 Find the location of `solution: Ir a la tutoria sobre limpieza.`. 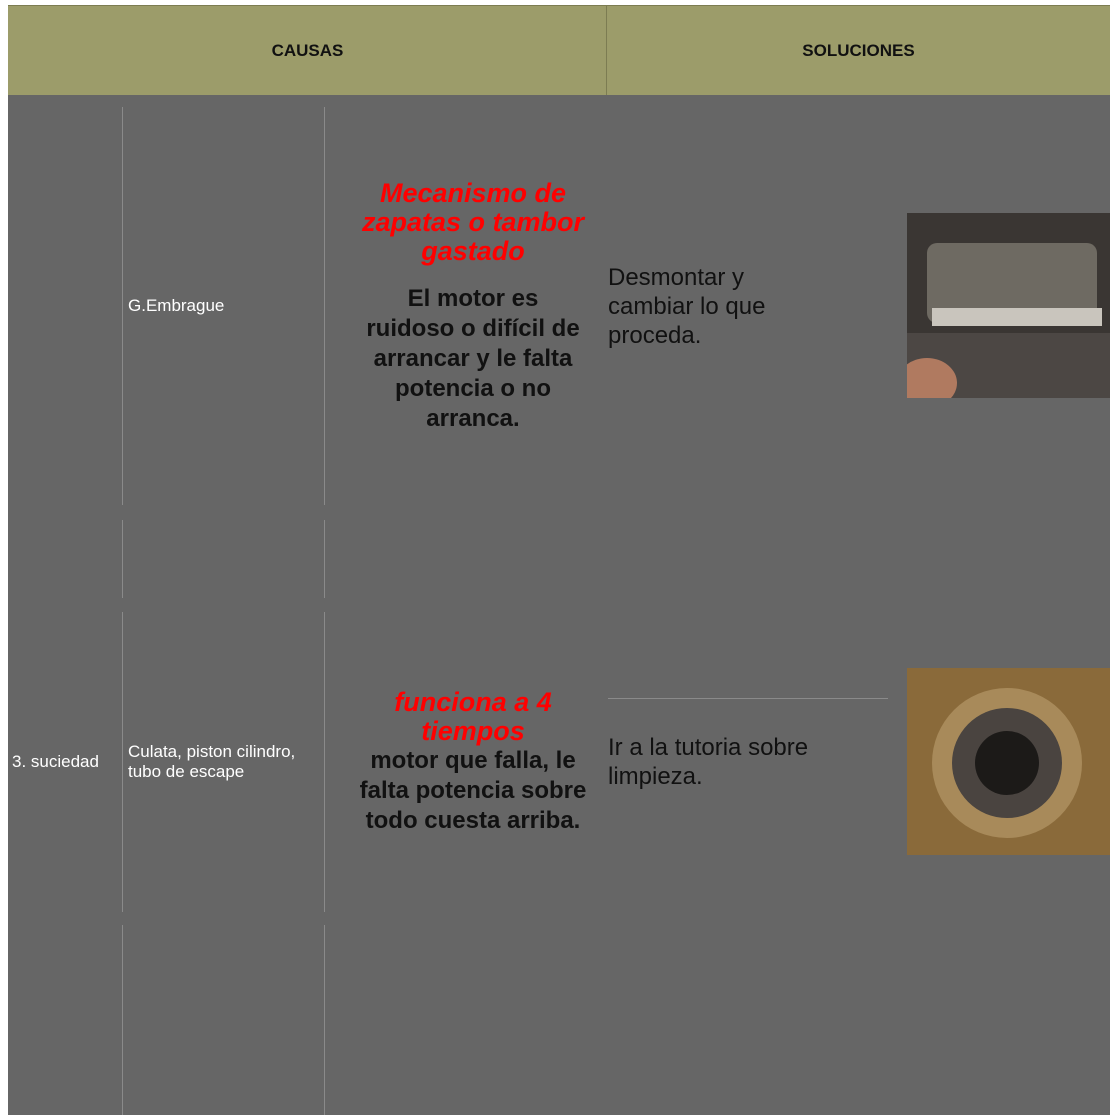

solution: Ir a la tutoria sobre limpieza. is located at coordinates (708, 762).